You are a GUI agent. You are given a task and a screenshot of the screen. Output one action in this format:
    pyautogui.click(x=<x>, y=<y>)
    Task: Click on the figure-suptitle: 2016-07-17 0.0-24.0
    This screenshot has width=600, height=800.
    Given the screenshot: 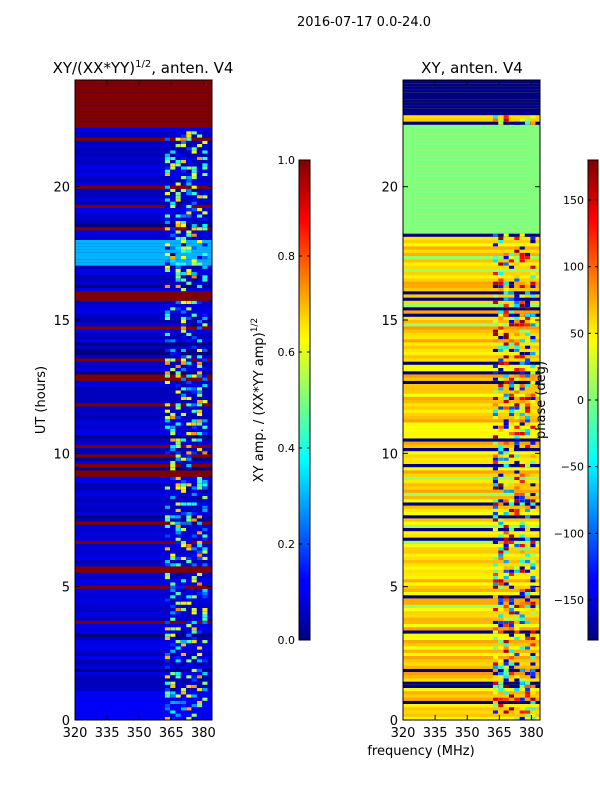 What is the action you would take?
    pyautogui.click(x=364, y=22)
    